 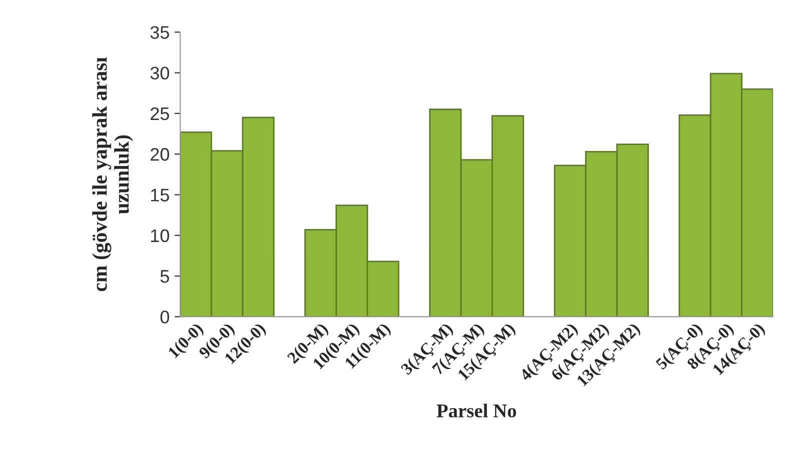 What do you see at coordinates (160, 195) in the screenshot?
I see `y-tick-label: 15` at bounding box center [160, 195].